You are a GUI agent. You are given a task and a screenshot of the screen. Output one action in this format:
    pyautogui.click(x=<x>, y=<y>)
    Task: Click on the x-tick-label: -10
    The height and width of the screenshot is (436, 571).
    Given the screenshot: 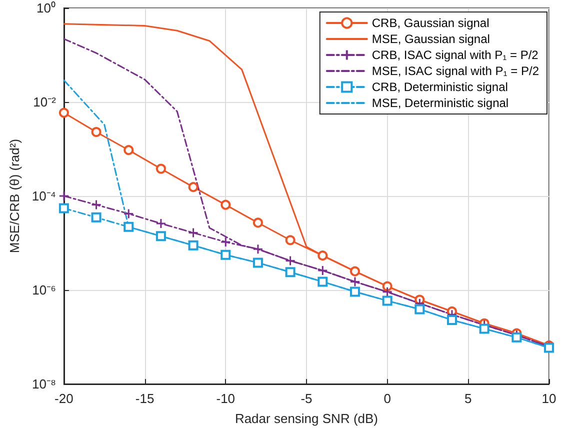 What is the action you would take?
    pyautogui.click(x=226, y=398)
    